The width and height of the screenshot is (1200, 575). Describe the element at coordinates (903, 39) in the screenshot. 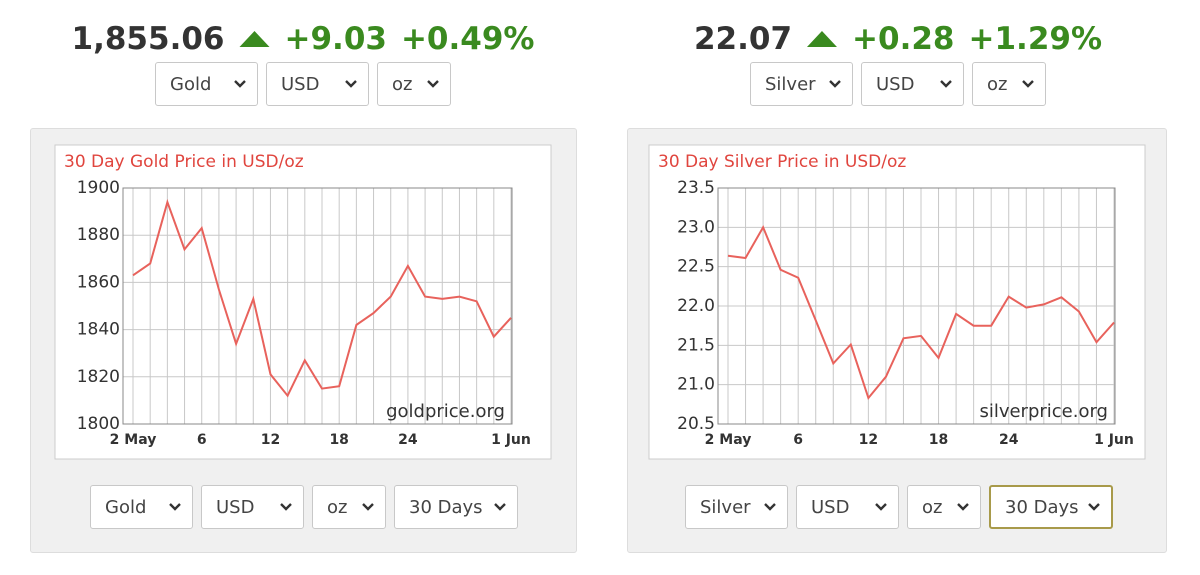

I see `change: +0.28` at that location.